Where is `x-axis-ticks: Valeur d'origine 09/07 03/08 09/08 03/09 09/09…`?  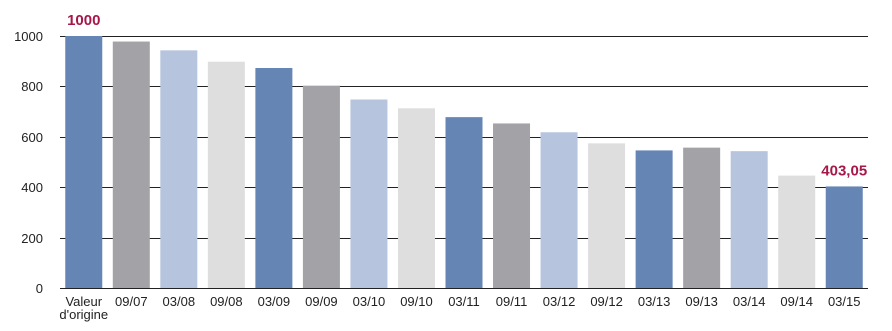 x-axis-ticks: Valeur d'origine 09/07 03/08 09/08 03/09 09/09… is located at coordinates (459, 308).